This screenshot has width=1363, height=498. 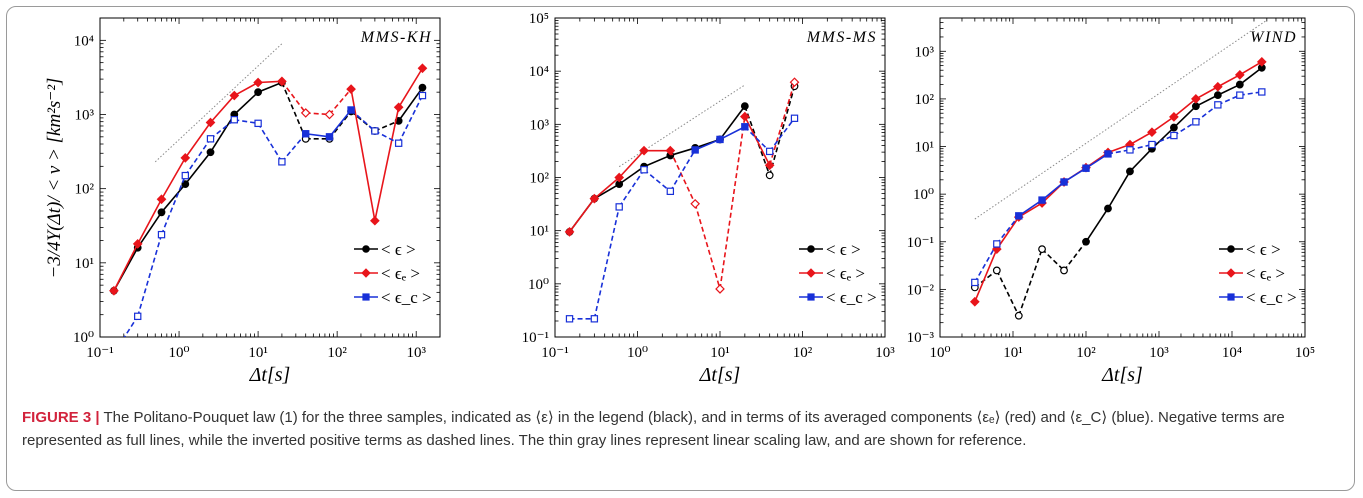 What do you see at coordinates (400, 273) in the screenshot?
I see `legend-label: < ϵₑ >` at bounding box center [400, 273].